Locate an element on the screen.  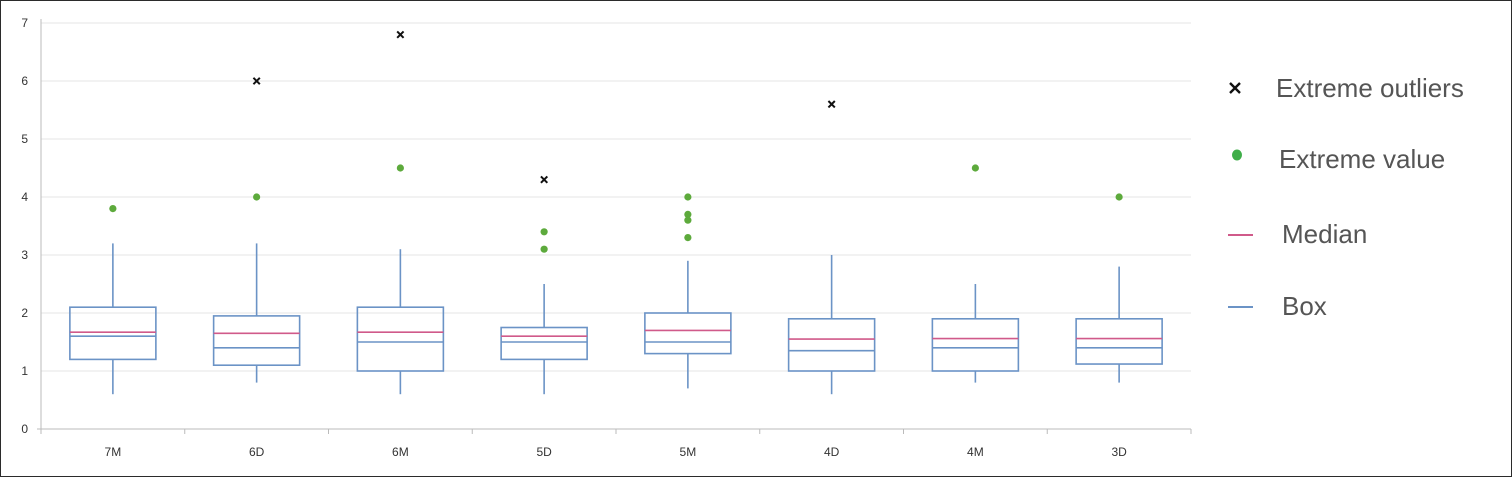
y-tick-label-7: 7 is located at coordinates (24, 23).